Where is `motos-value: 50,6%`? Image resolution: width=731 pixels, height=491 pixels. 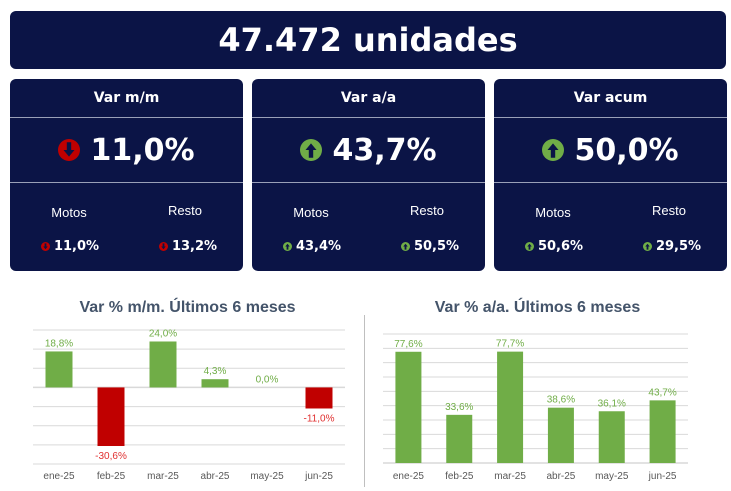
motos-value: 50,6% is located at coordinates (554, 246).